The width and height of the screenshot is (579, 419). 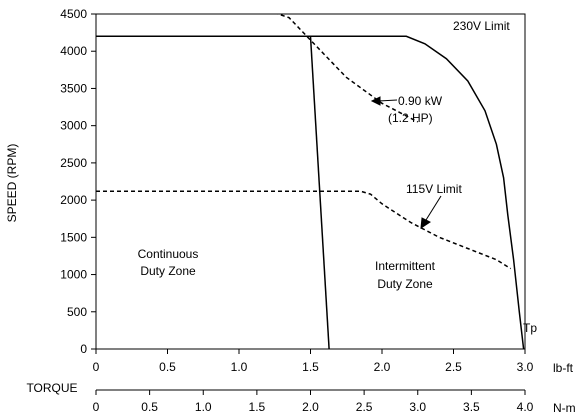 I want to click on nm-tick-label: 3.0, so click(x=417, y=407).